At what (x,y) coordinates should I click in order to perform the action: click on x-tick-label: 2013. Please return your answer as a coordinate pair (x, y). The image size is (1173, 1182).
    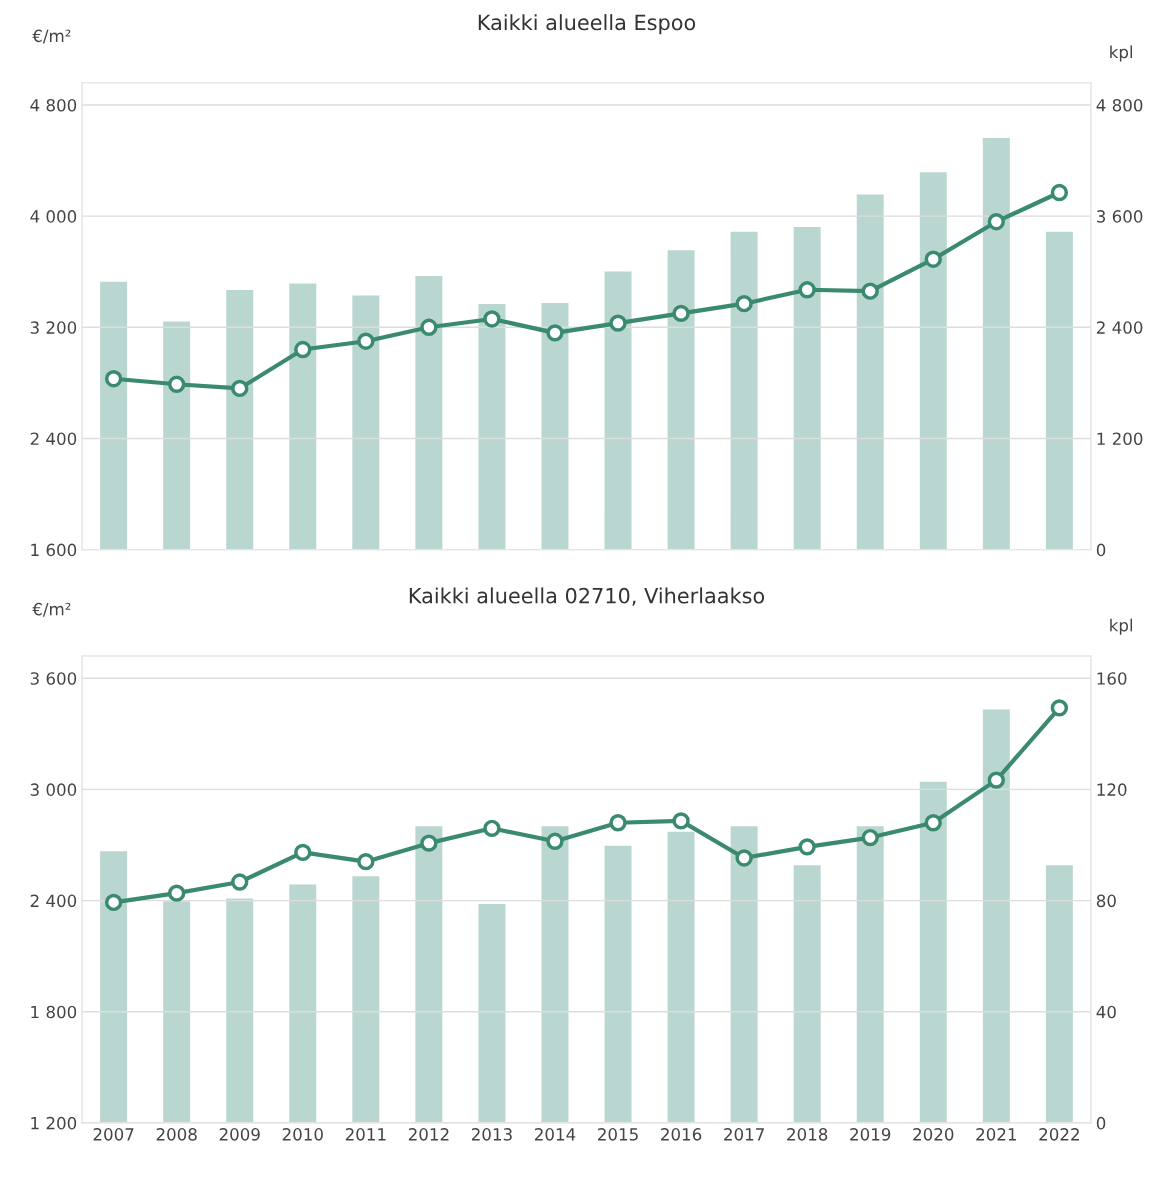
    Looking at the image, I should click on (491, 1134).